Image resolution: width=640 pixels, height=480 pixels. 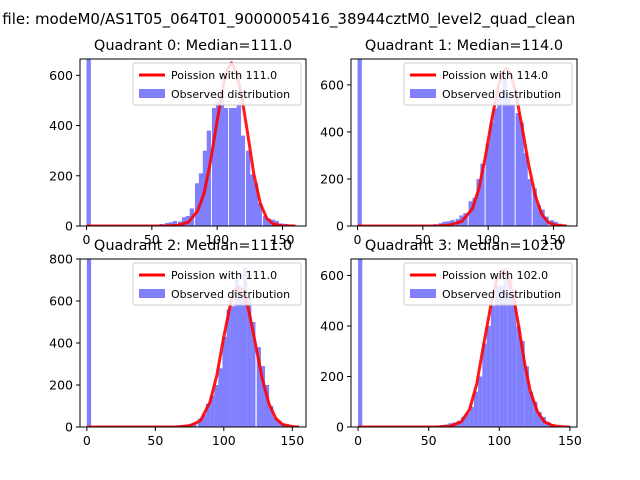 What do you see at coordinates (193, 246) in the screenshot?
I see `subplot-title: Quadrant 2: Median=111.0` at bounding box center [193, 246].